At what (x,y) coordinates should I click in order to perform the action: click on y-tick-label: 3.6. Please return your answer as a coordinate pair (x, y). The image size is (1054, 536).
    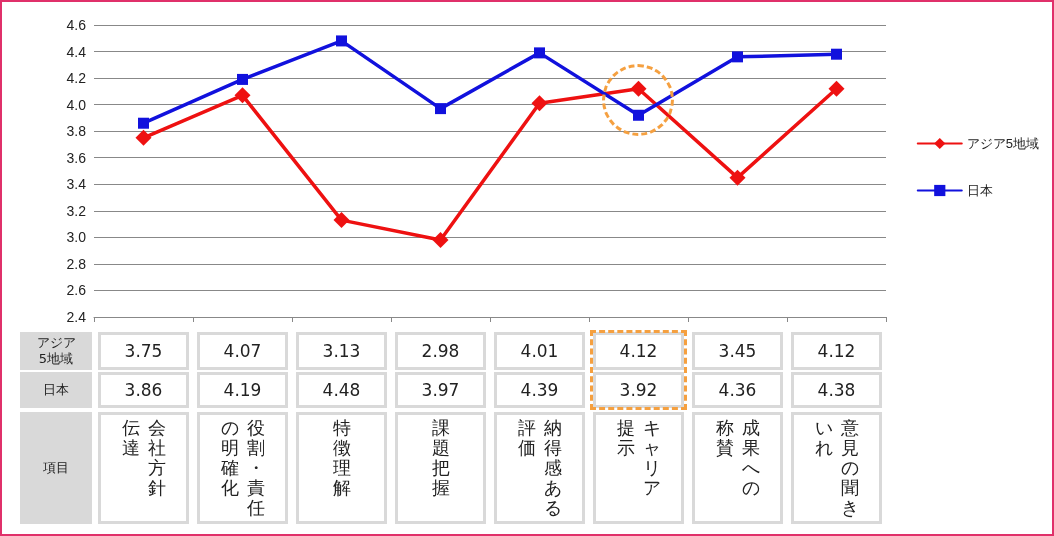
    Looking at the image, I should click on (76, 157).